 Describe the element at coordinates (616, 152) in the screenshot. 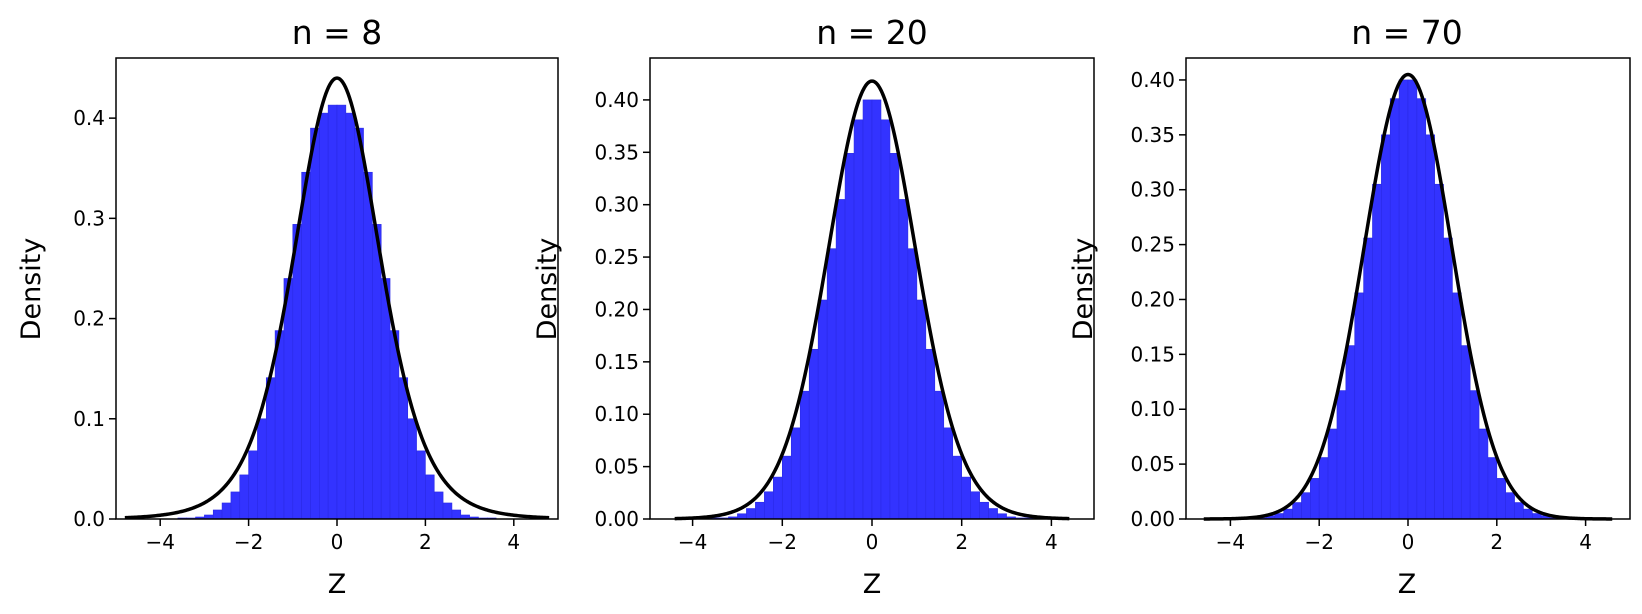

I see `y-tick-label: 0.35` at that location.